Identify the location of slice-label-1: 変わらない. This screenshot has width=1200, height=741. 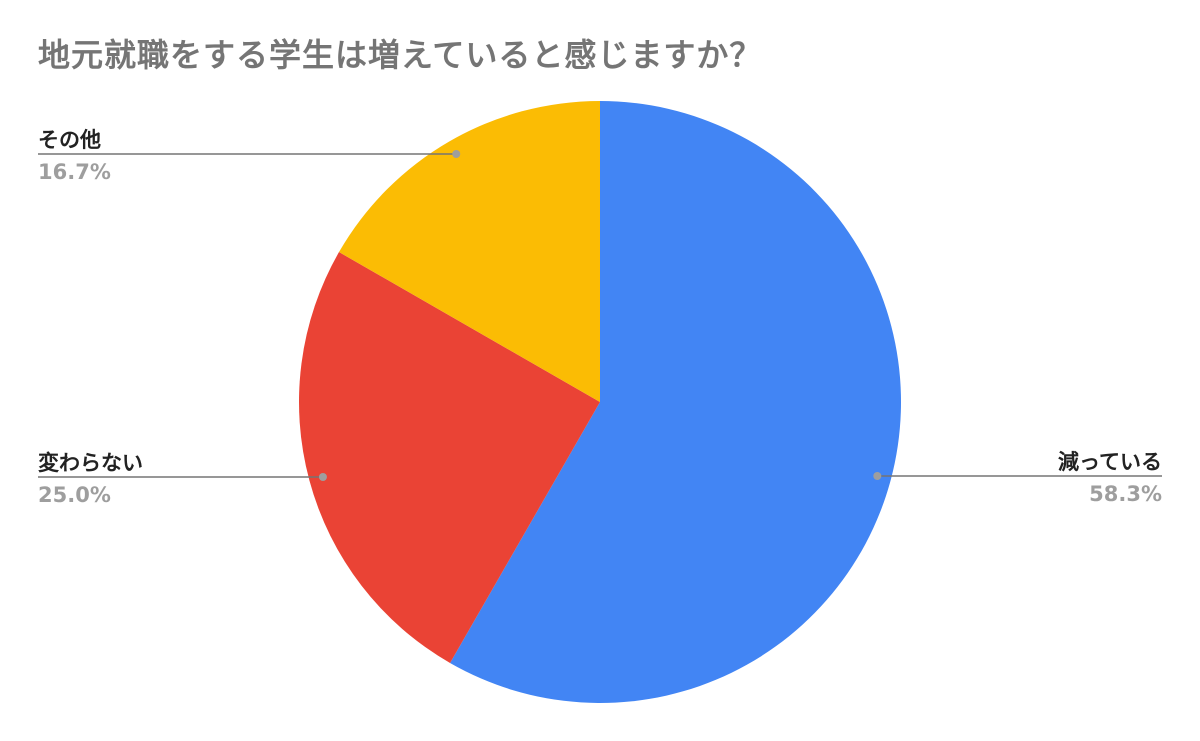
(90, 463).